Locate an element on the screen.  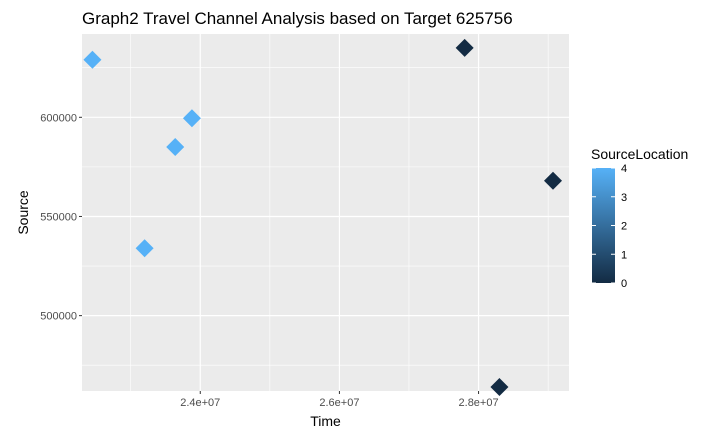
x-axis-title: Time is located at coordinates (325, 421).